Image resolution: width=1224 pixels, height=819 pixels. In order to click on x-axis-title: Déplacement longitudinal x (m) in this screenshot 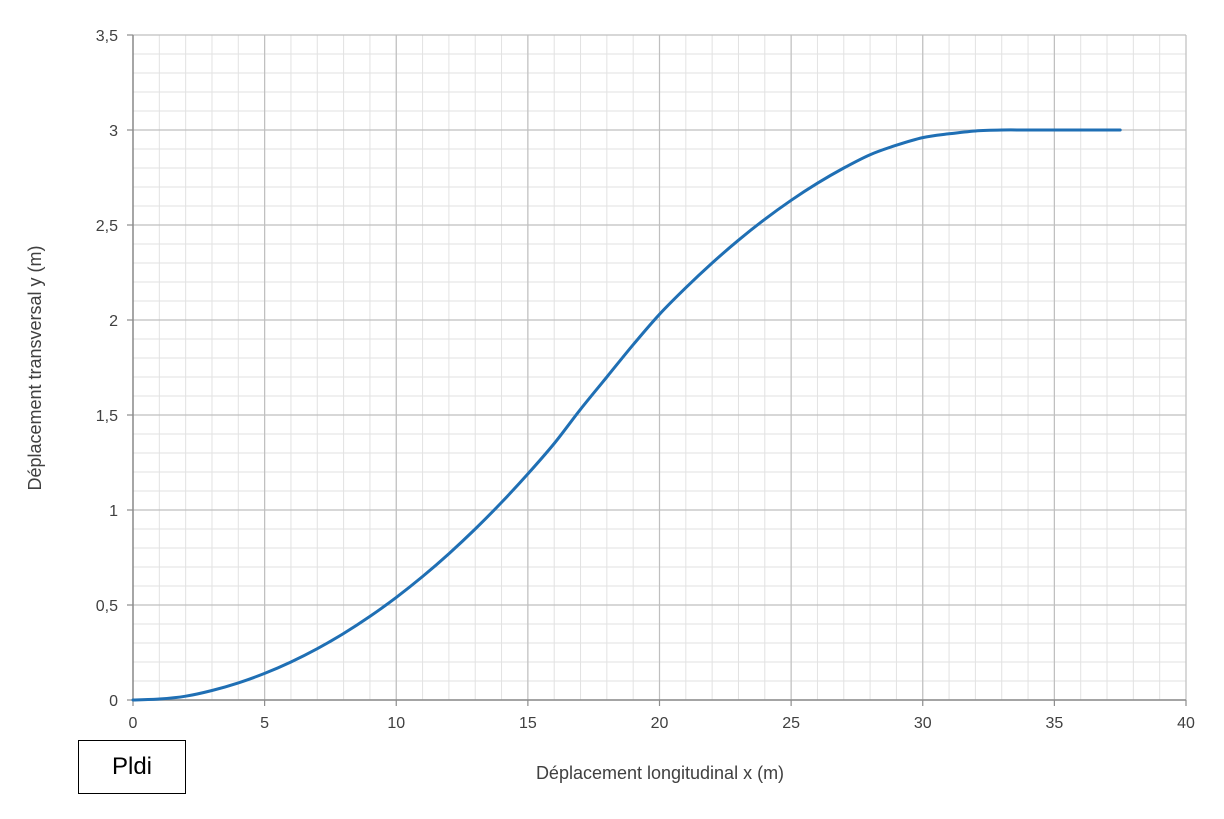, I will do `click(660, 773)`.